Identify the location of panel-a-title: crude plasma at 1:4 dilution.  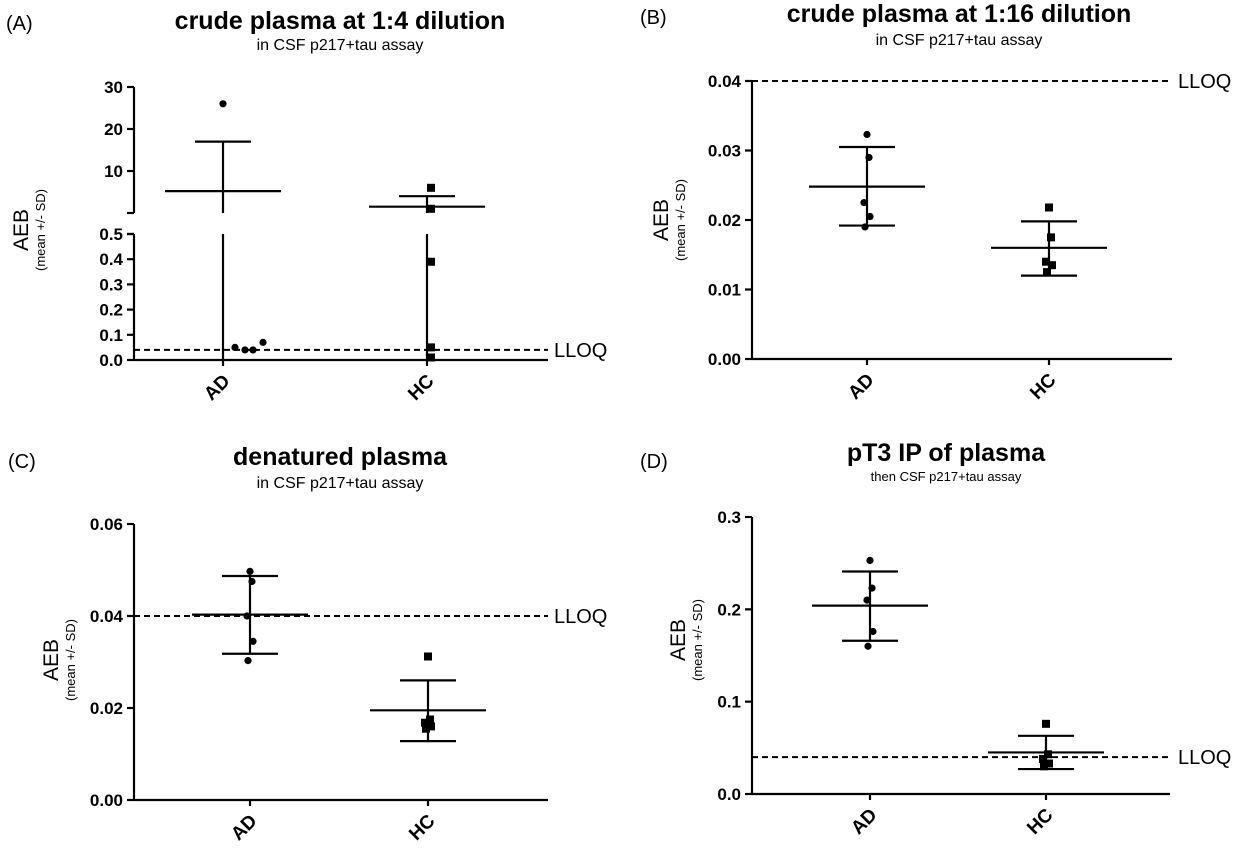
(340, 21).